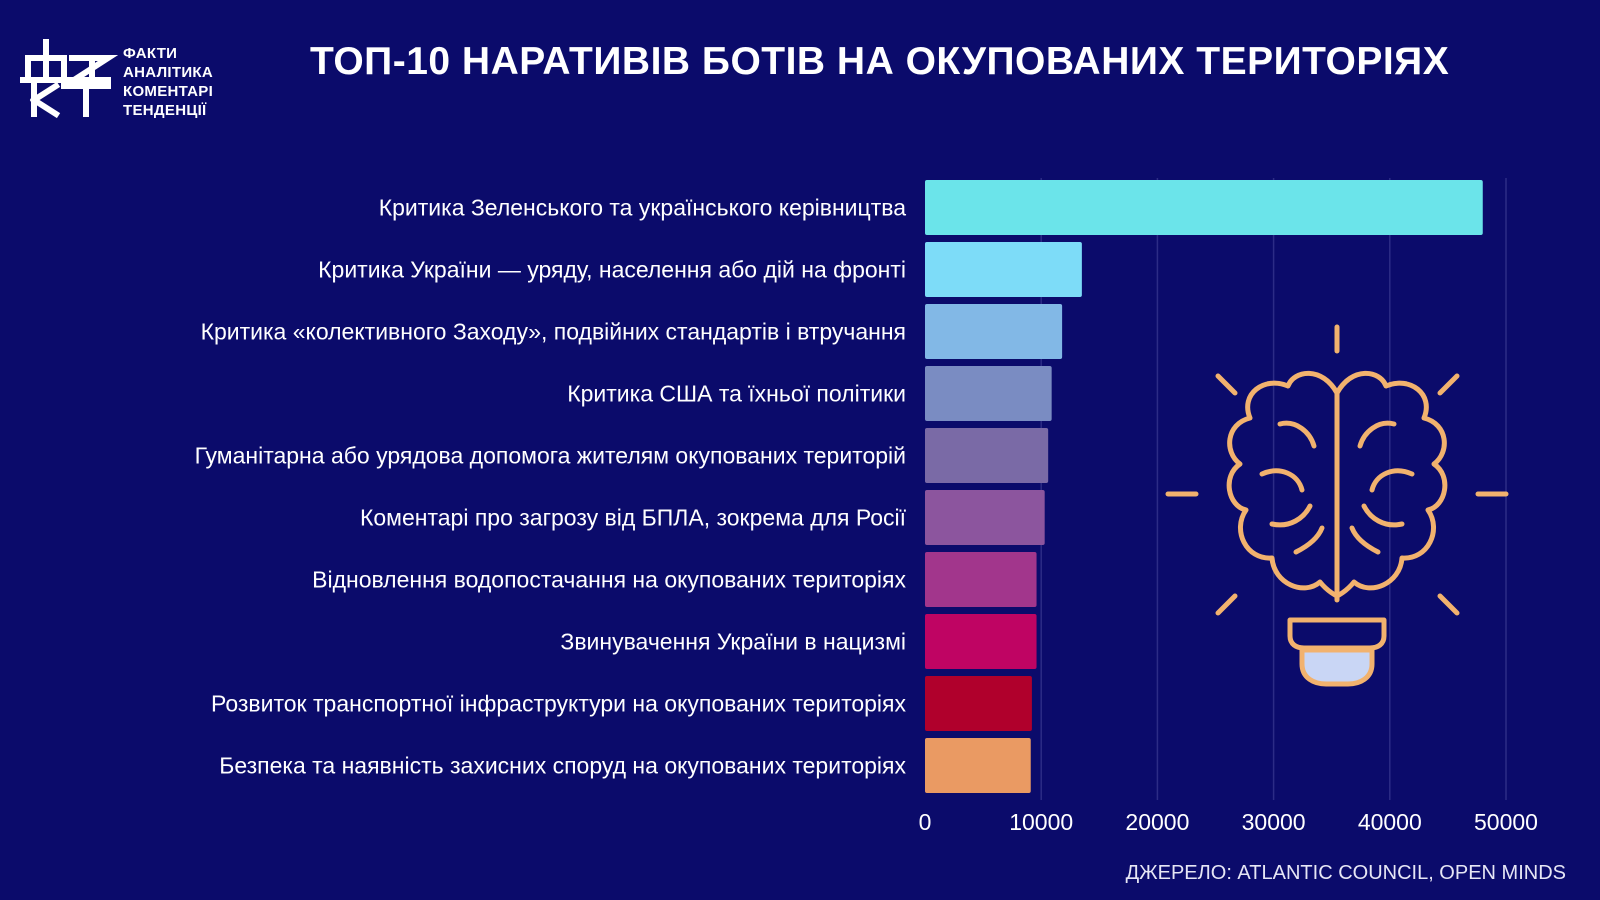  What do you see at coordinates (1157, 822) in the screenshot?
I see `x-tick-label: 20000` at bounding box center [1157, 822].